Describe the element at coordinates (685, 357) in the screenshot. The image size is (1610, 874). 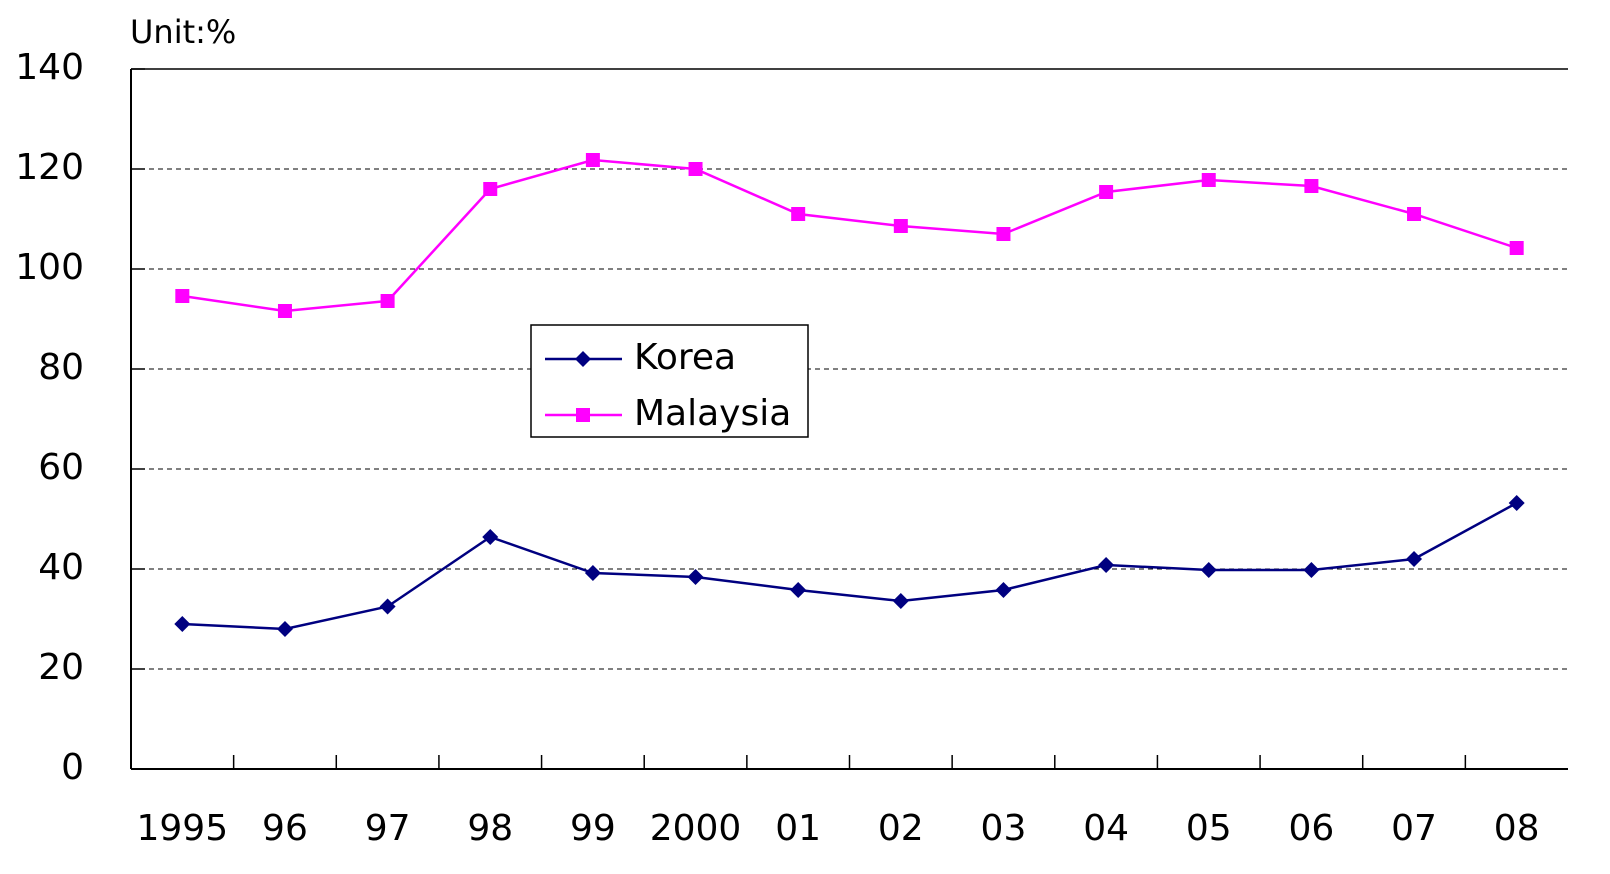
I see `legend-label: Korea` at that location.